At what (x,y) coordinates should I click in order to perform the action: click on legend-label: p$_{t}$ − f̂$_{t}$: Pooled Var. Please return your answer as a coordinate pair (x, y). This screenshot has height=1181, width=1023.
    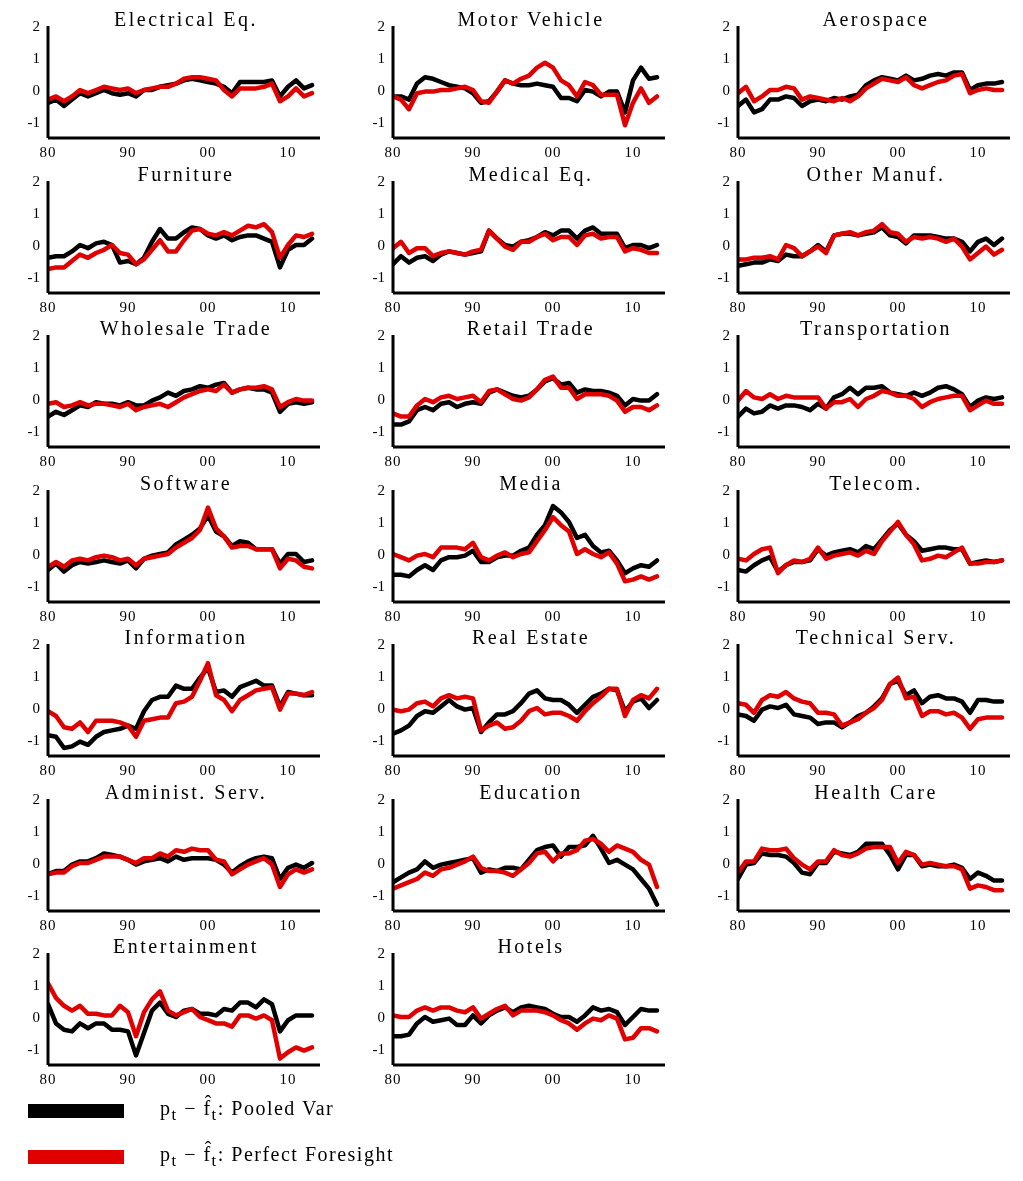
    Looking at the image, I should click on (247, 1111).